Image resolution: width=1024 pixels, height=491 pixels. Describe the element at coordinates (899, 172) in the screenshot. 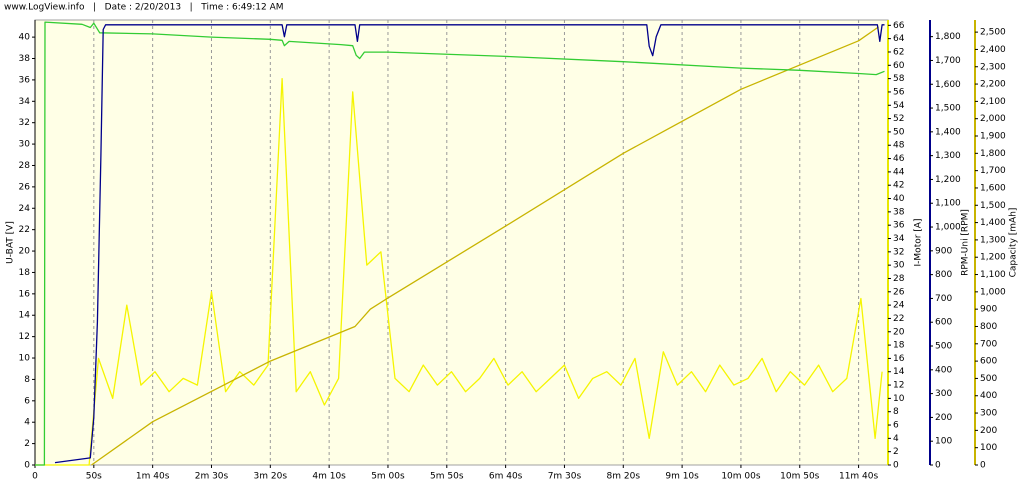

I see `y-tick-label: 44` at that location.